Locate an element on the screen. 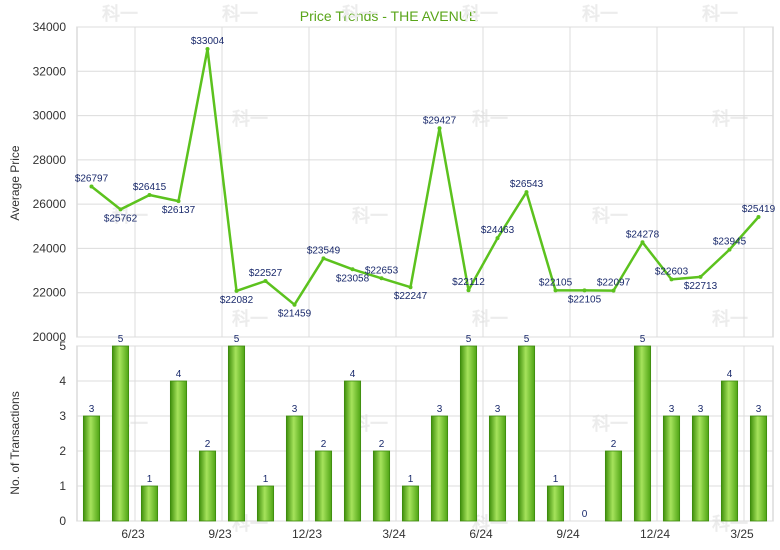  price-data-label: $24278 is located at coordinates (643, 234).